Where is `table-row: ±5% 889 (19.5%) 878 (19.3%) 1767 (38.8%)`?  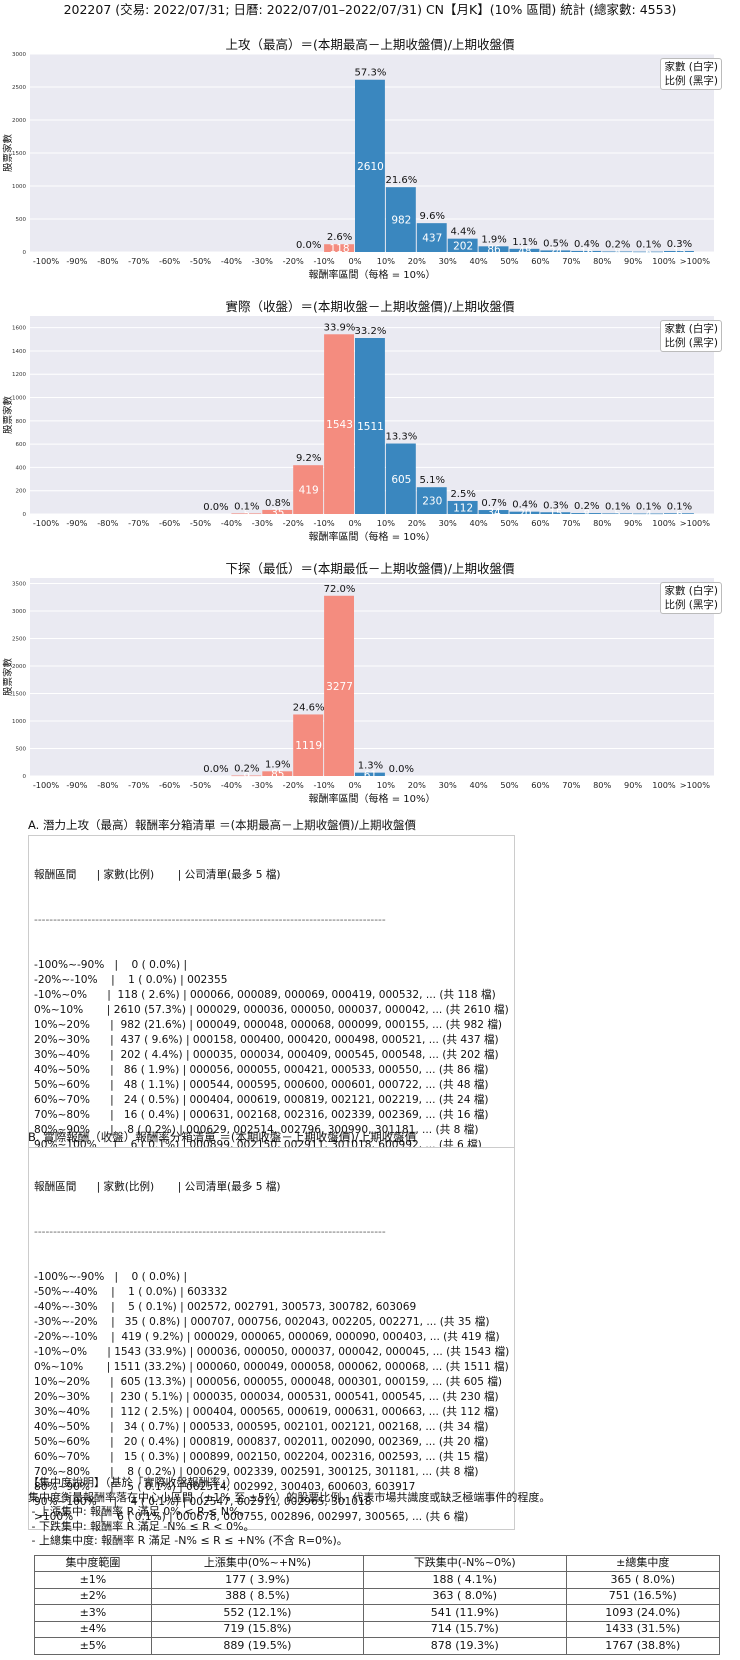 table-row: ±5% 889 (19.5%) 878 (19.3%) 1767 (38.8%) is located at coordinates (377, 1646).